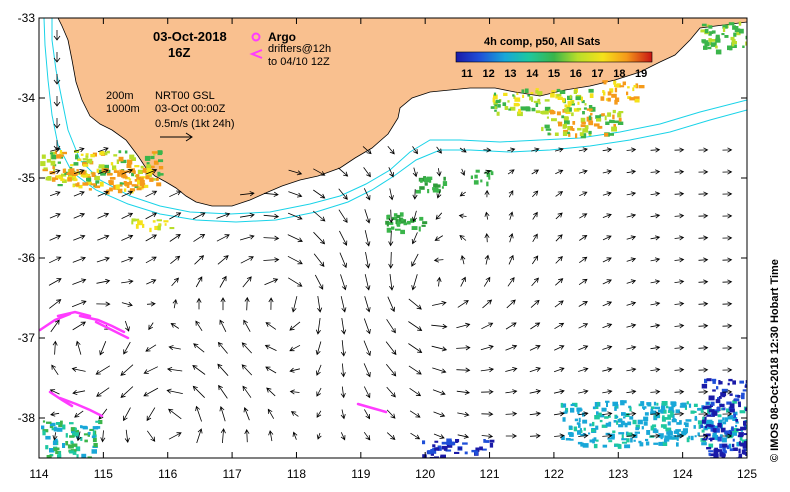 This screenshot has height=492, width=790. I want to click on colorbar-ticks: 11 12 13 14 15 16 17 18 19, so click(554, 74).